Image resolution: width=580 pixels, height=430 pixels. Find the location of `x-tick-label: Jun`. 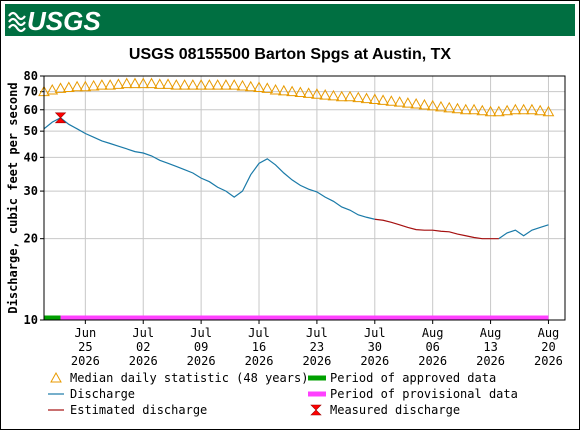

x-tick-label: Jun is located at coordinates (86, 333).